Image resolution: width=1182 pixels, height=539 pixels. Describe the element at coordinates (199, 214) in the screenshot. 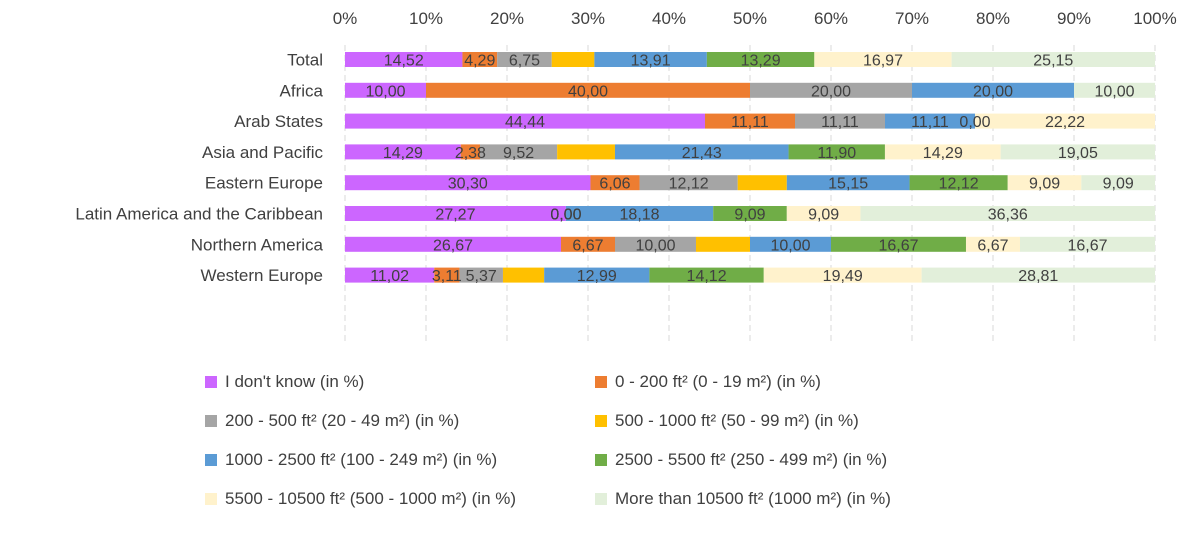

I see `category-label: Latin America and the Caribbean` at that location.